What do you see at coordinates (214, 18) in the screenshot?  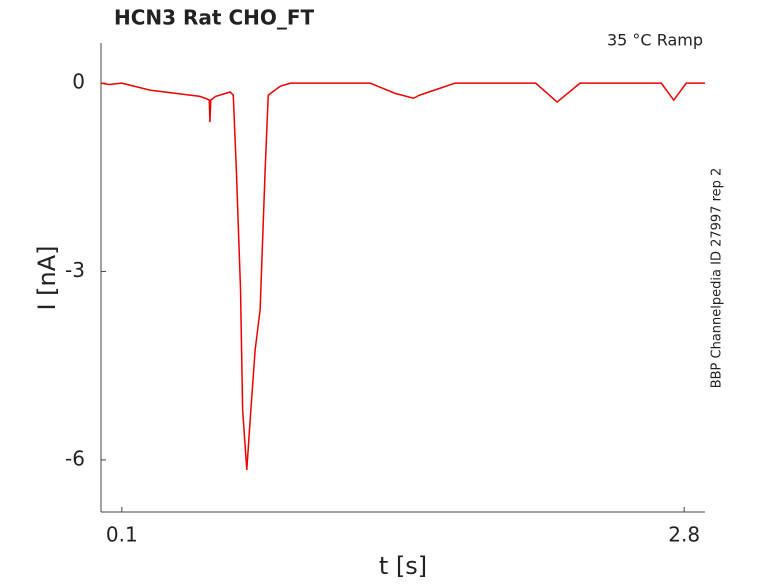 I see `chart-title: HCN3 Rat CHO_FT` at bounding box center [214, 18].